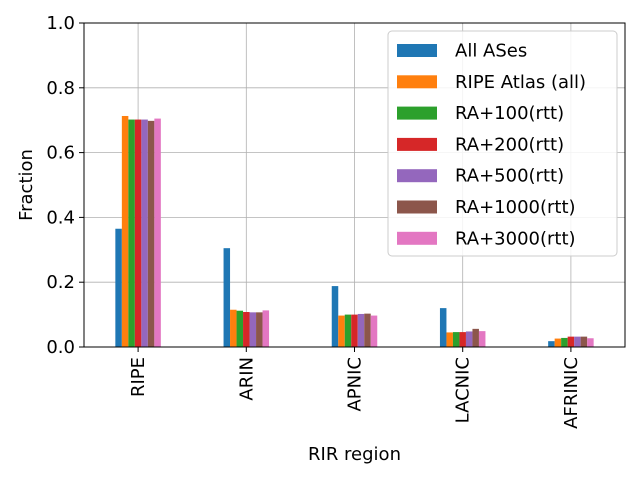  What do you see at coordinates (26, 185) in the screenshot?
I see `y-axis-label: Fraction` at bounding box center [26, 185].